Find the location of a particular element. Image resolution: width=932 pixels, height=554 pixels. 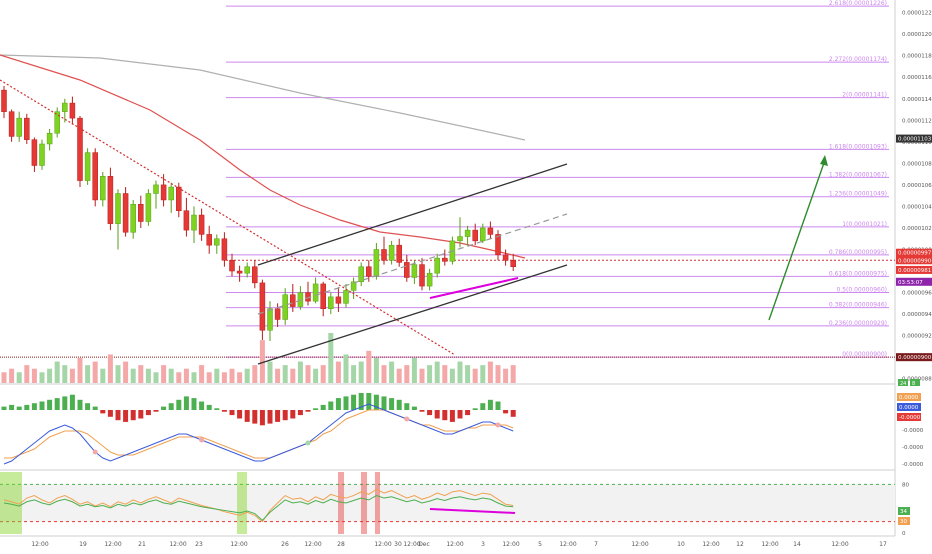

x-tick-label: 26 is located at coordinates (285, 544).